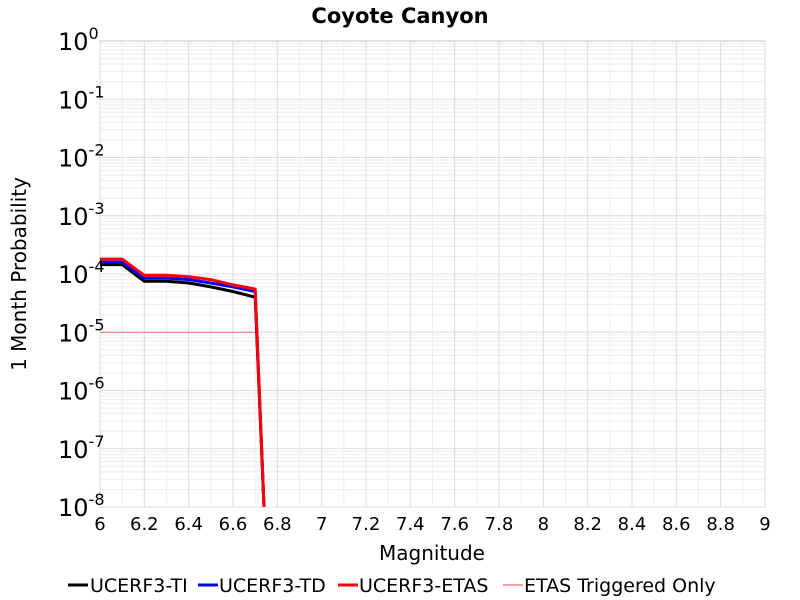 This screenshot has height=600, width=800. I want to click on x-tick-label: 6.4, so click(188, 524).